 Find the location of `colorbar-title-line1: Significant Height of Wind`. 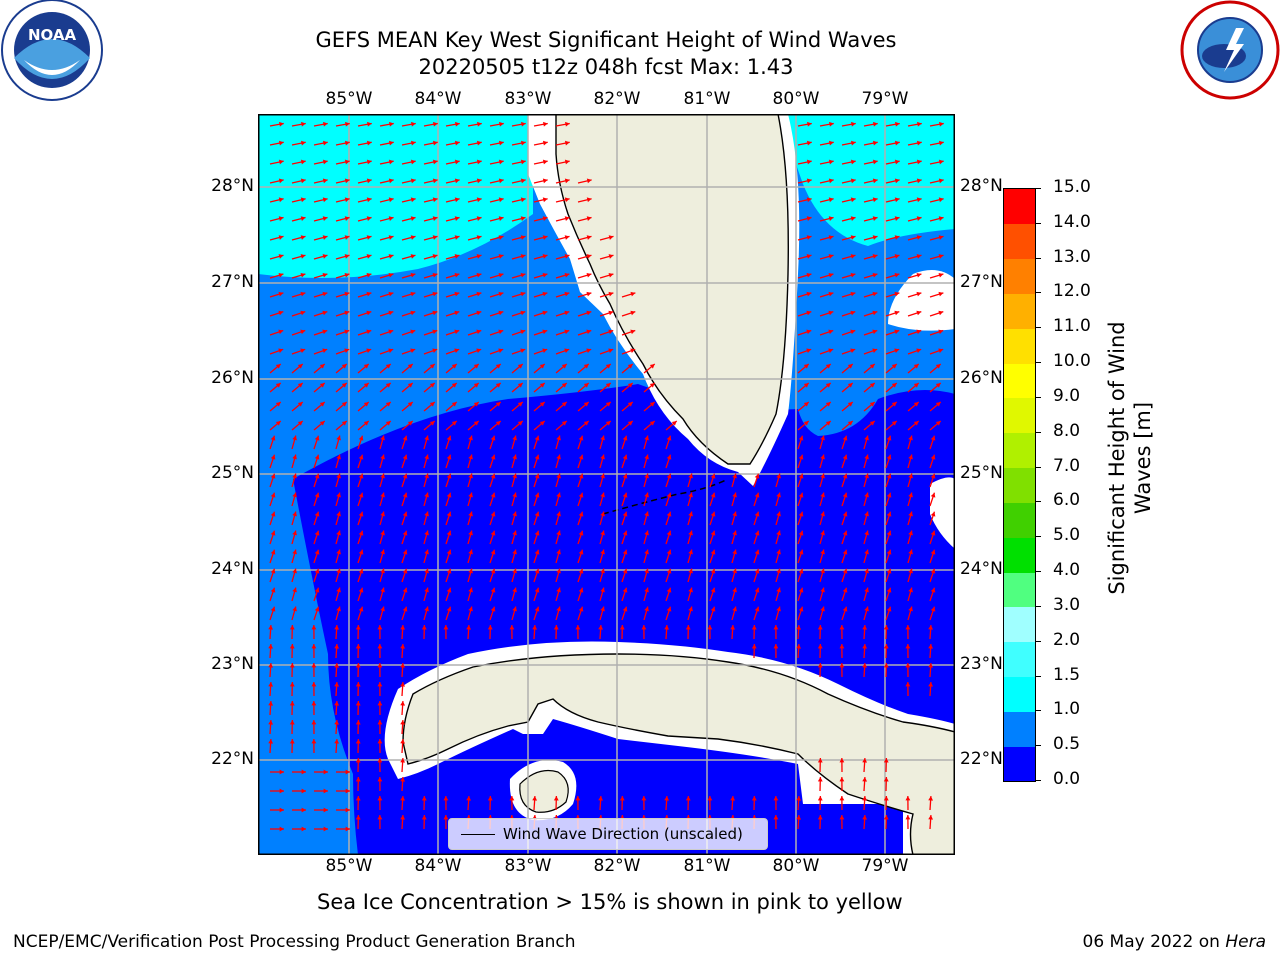

colorbar-title-line1: Significant Height of Wind is located at coordinates (1117, 458).